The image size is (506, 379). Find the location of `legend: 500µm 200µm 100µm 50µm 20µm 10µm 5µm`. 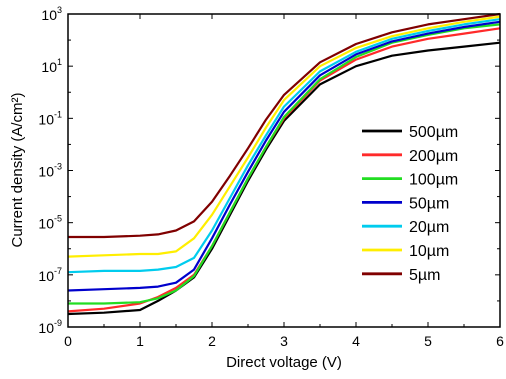

legend: 500µm 200µm 100µm 50µm 20µm 10µm 5µm is located at coordinates (410, 204).